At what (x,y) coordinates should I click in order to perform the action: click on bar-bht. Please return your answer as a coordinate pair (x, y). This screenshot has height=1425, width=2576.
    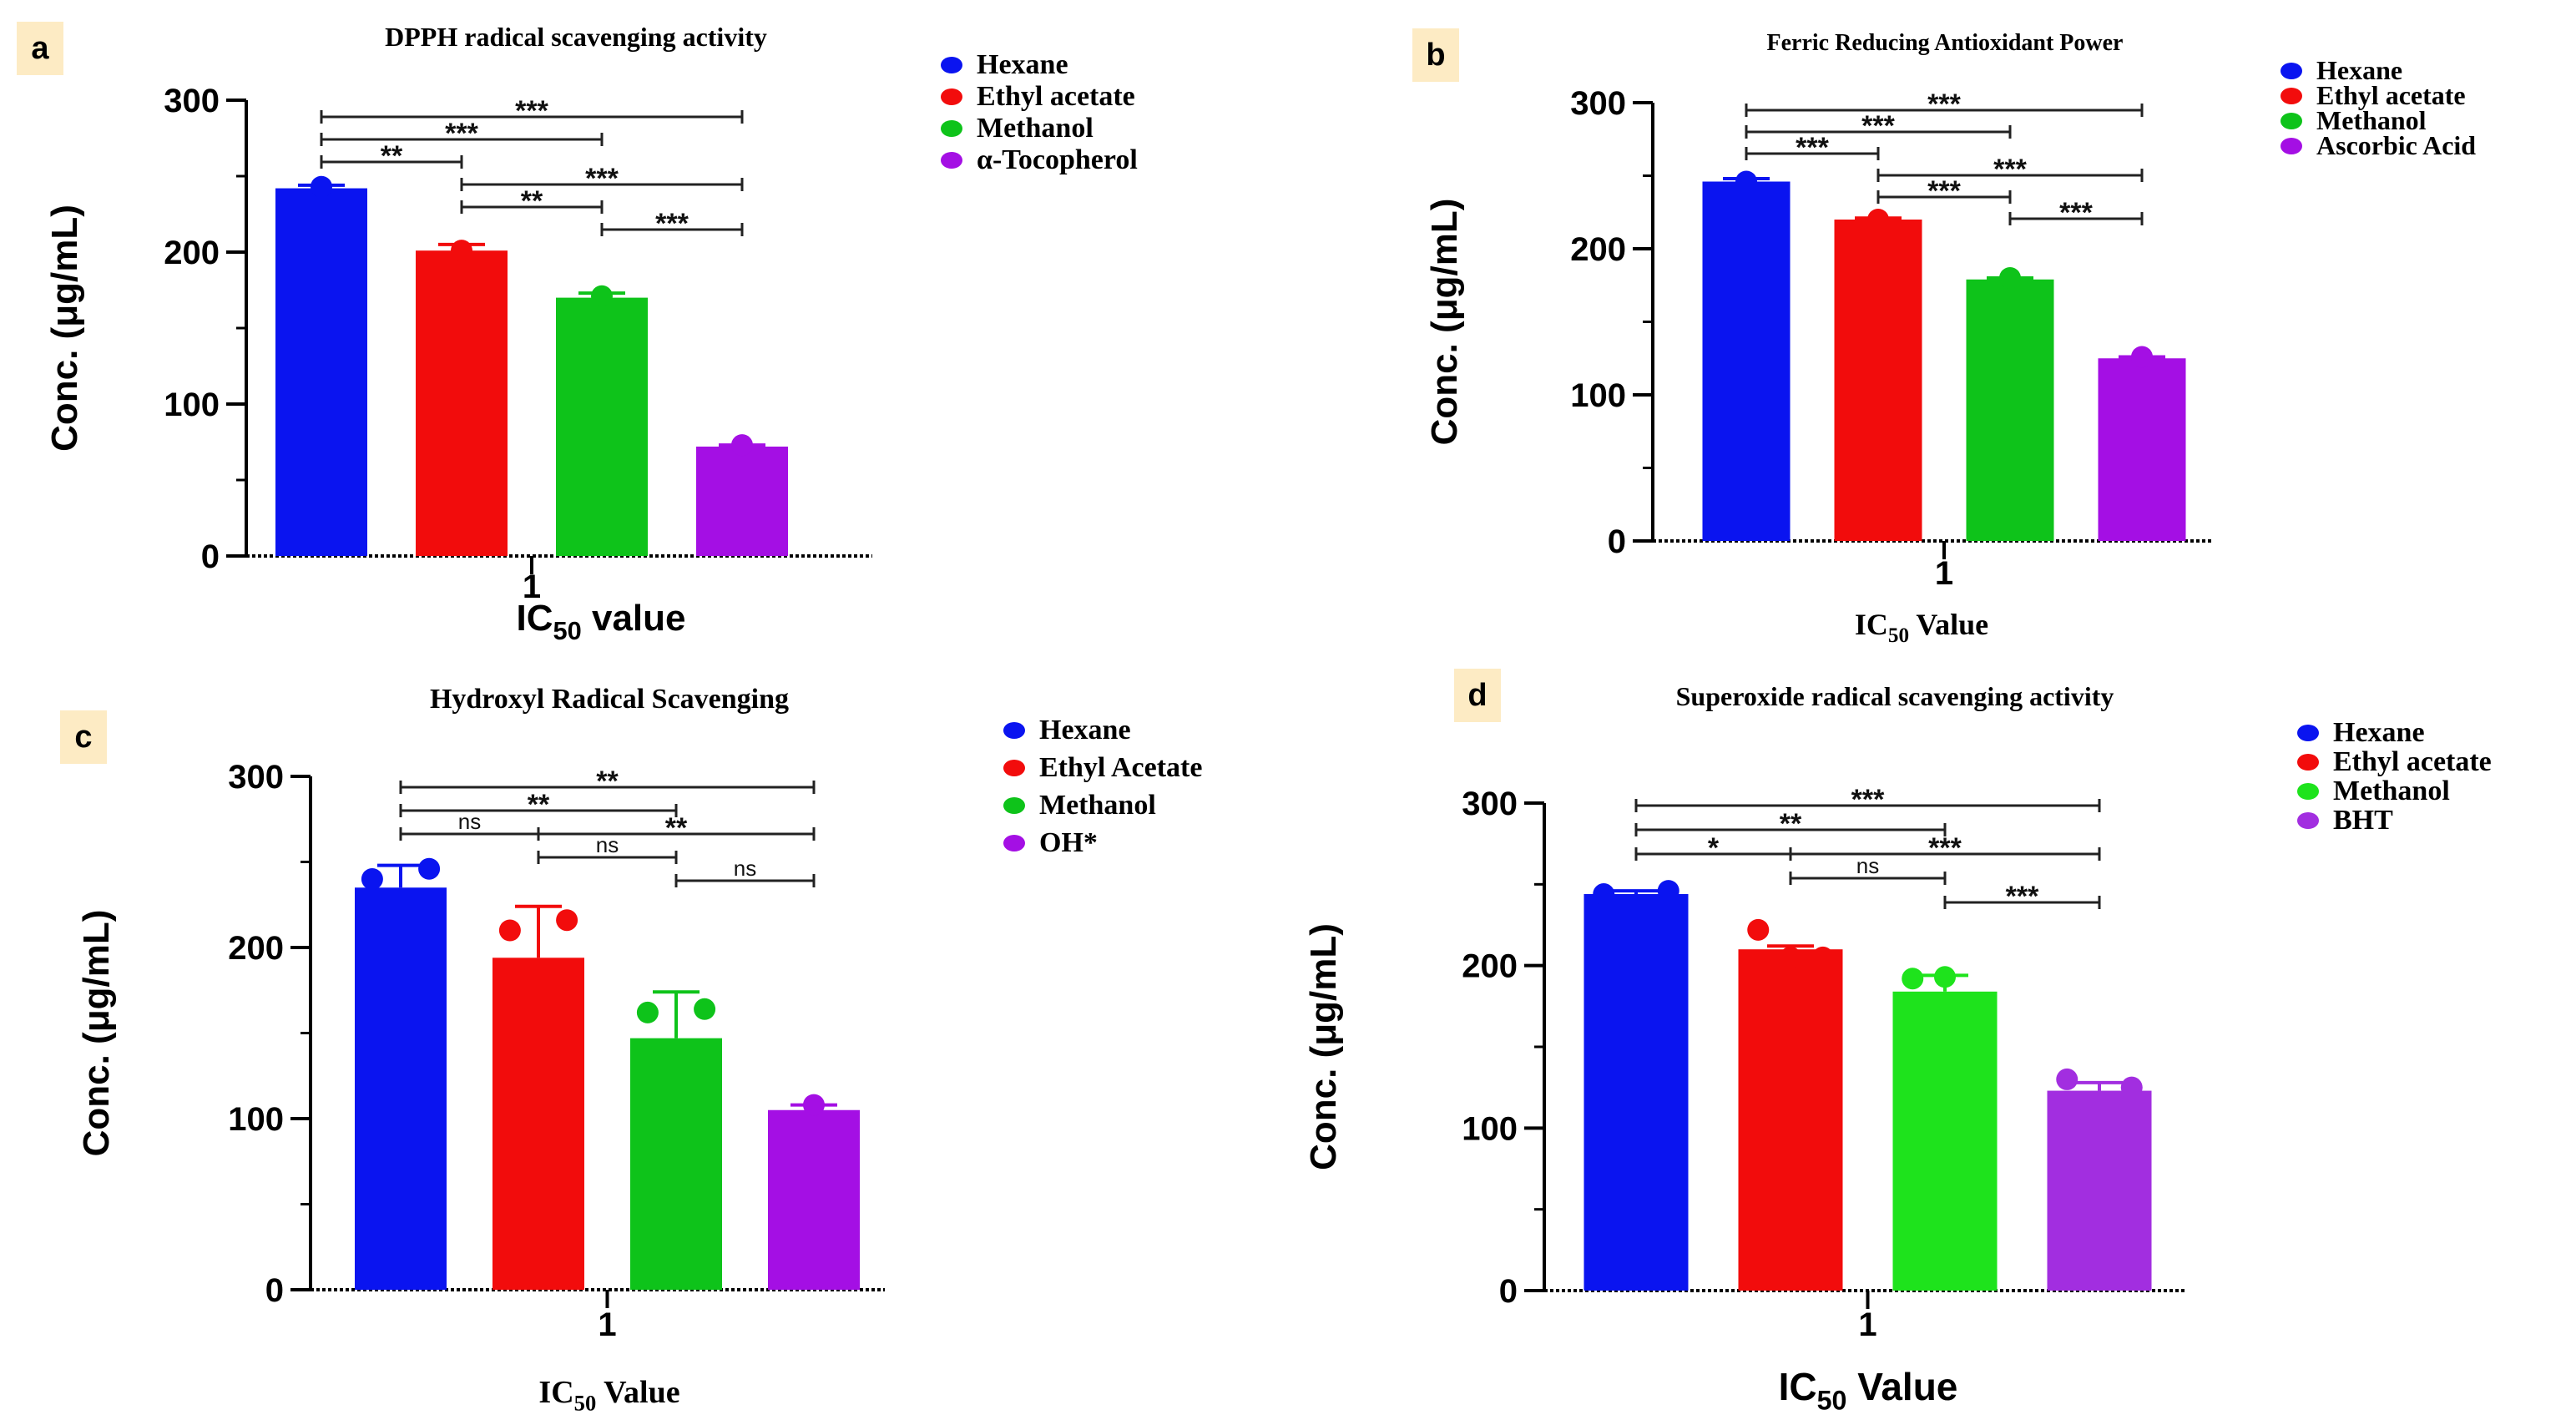
    Looking at the image, I should click on (2099, 1190).